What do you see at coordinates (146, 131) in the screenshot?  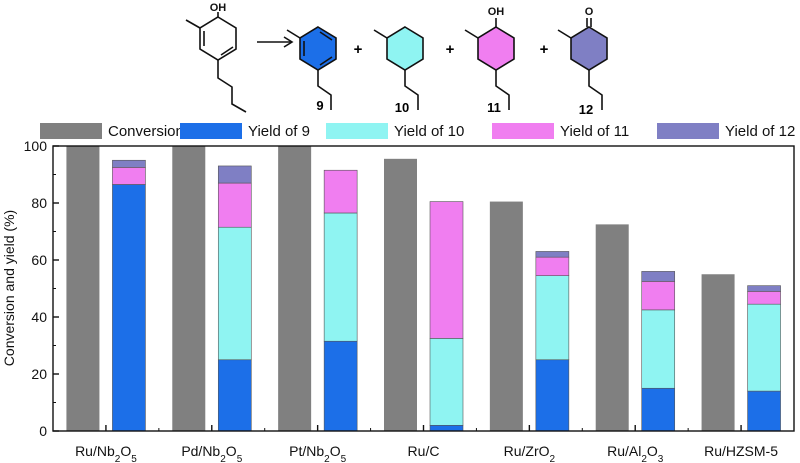 I see `legend-label: Conversion` at bounding box center [146, 131].